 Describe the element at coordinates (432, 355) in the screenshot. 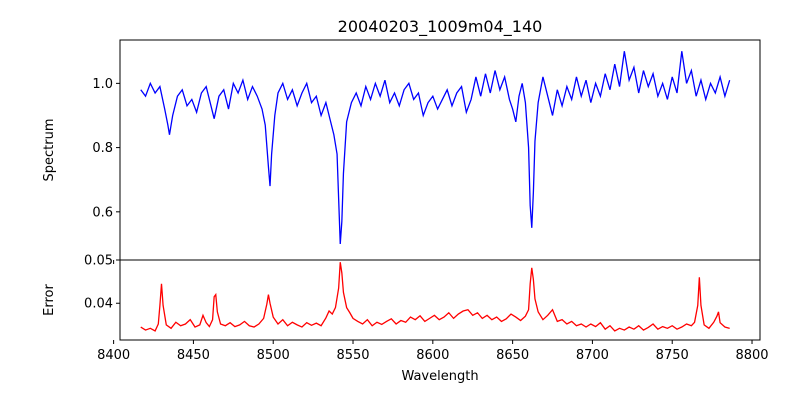

I see `x-tick-label: 8600` at that location.